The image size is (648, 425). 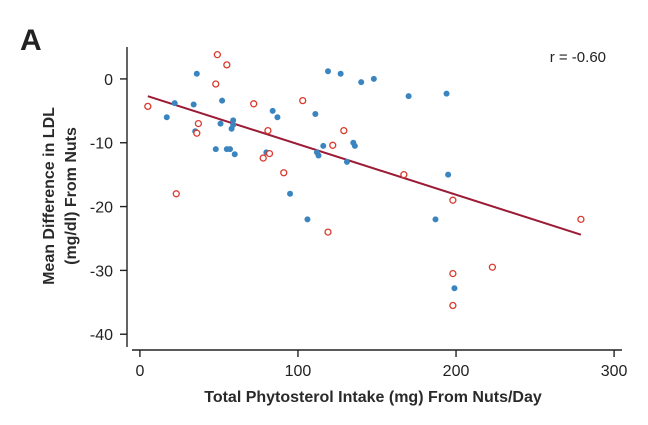 I want to click on panel-label: A, so click(x=31, y=40).